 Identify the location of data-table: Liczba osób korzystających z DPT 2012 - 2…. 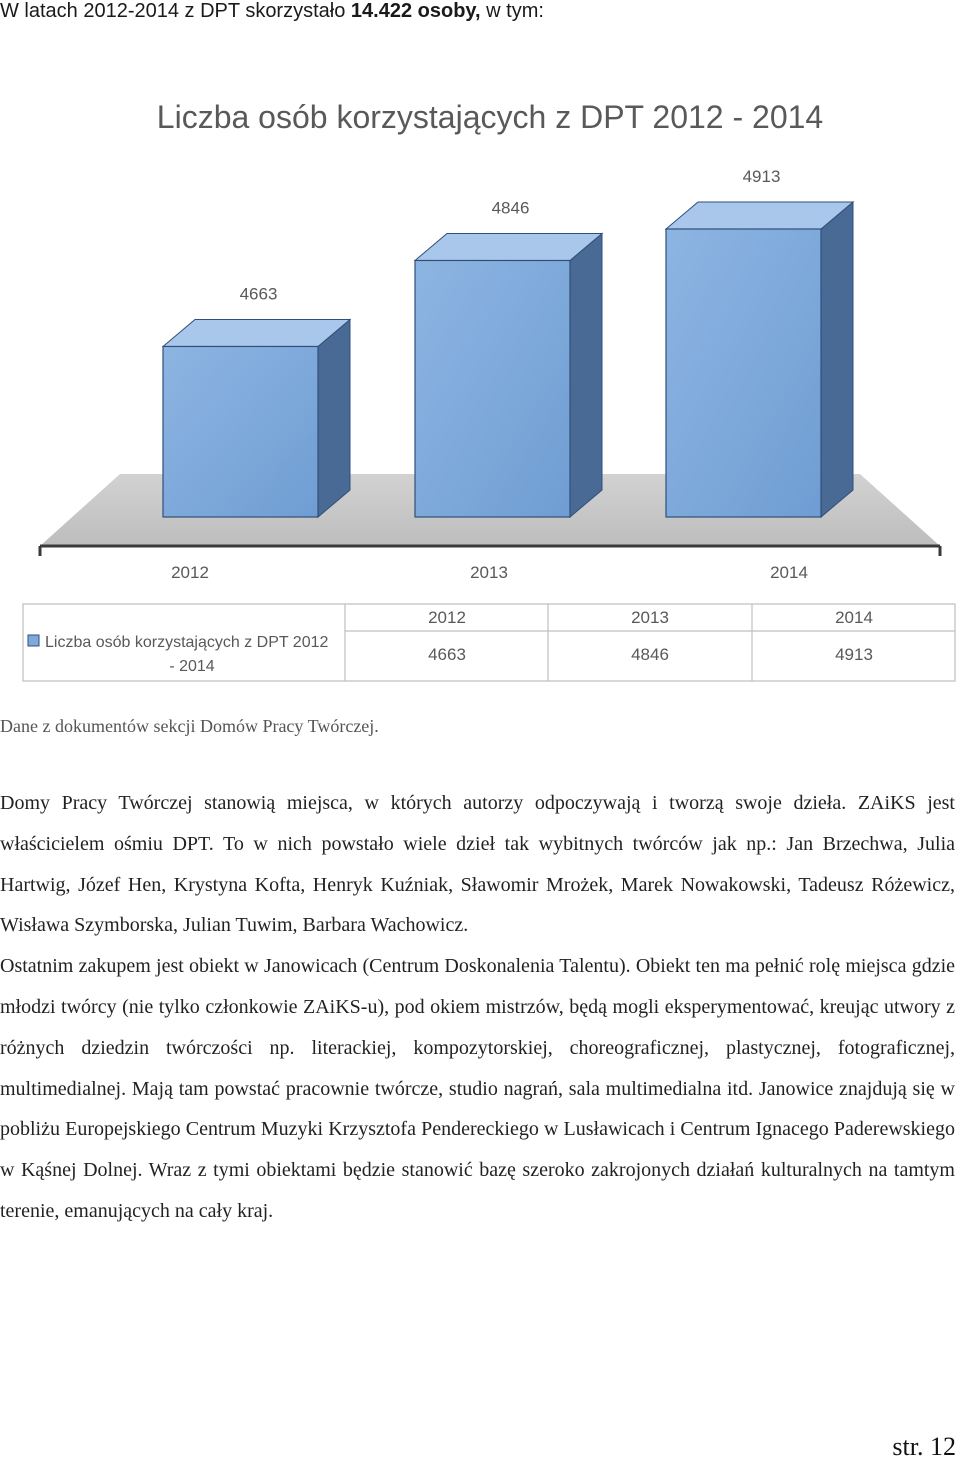
(489, 642).